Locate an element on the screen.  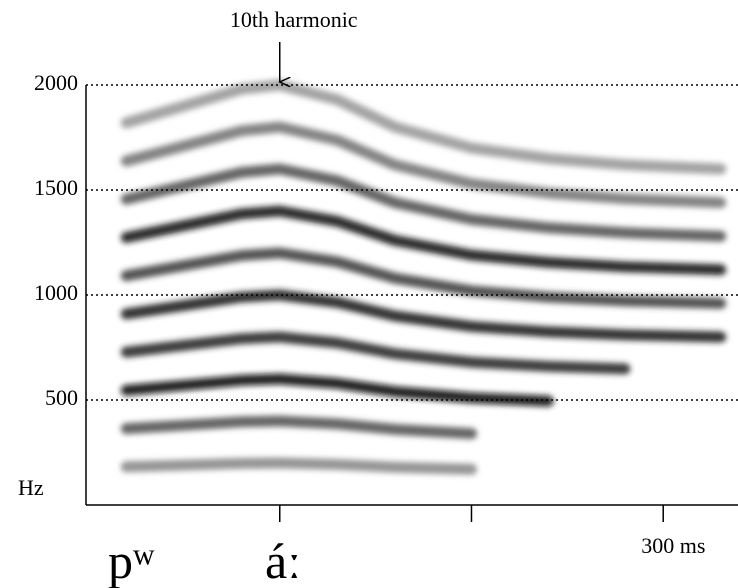
y-tick-label: 500 is located at coordinates (61, 397).